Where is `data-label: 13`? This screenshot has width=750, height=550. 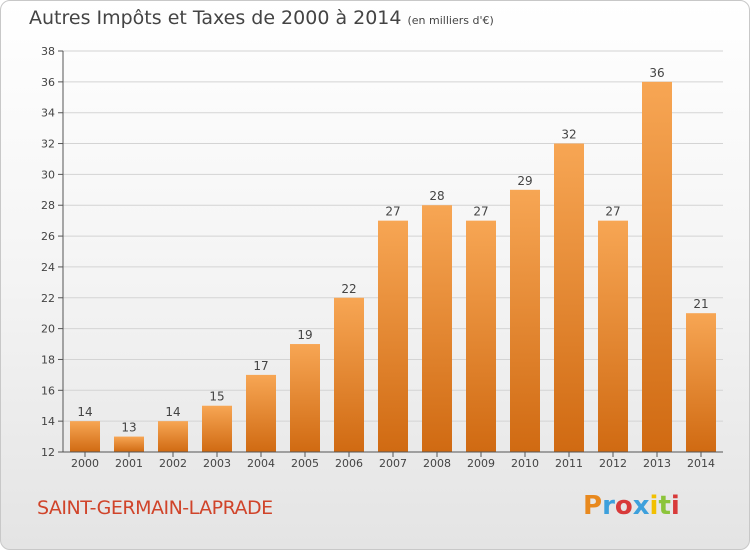
data-label: 13 is located at coordinates (128, 428).